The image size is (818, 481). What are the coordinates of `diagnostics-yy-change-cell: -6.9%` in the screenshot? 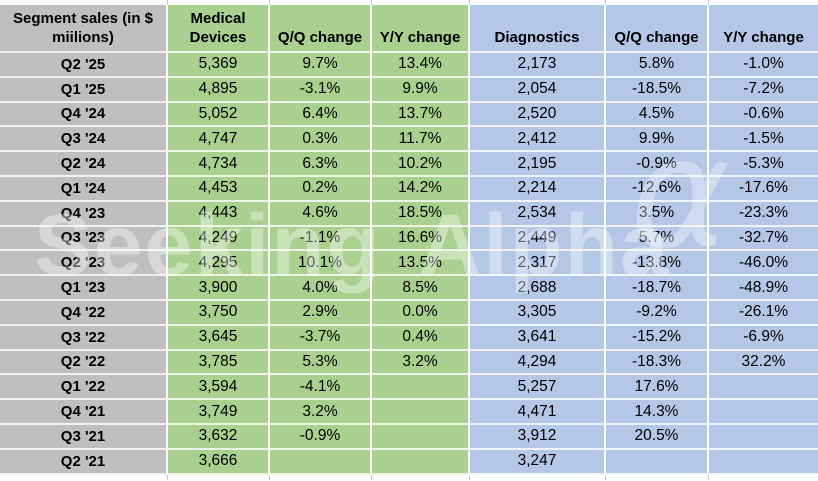 It's located at (763, 338).